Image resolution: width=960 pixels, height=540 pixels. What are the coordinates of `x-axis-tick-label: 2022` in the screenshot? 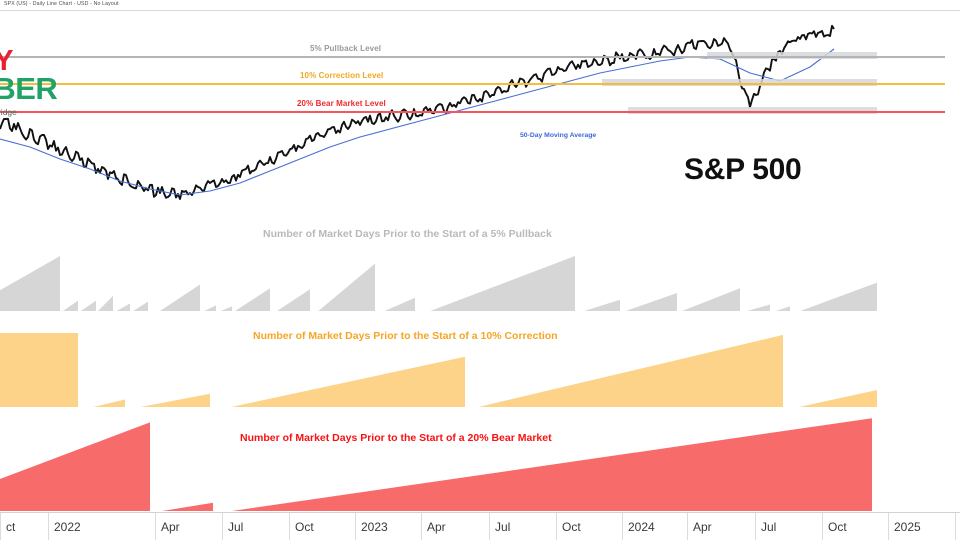 It's located at (67, 527).